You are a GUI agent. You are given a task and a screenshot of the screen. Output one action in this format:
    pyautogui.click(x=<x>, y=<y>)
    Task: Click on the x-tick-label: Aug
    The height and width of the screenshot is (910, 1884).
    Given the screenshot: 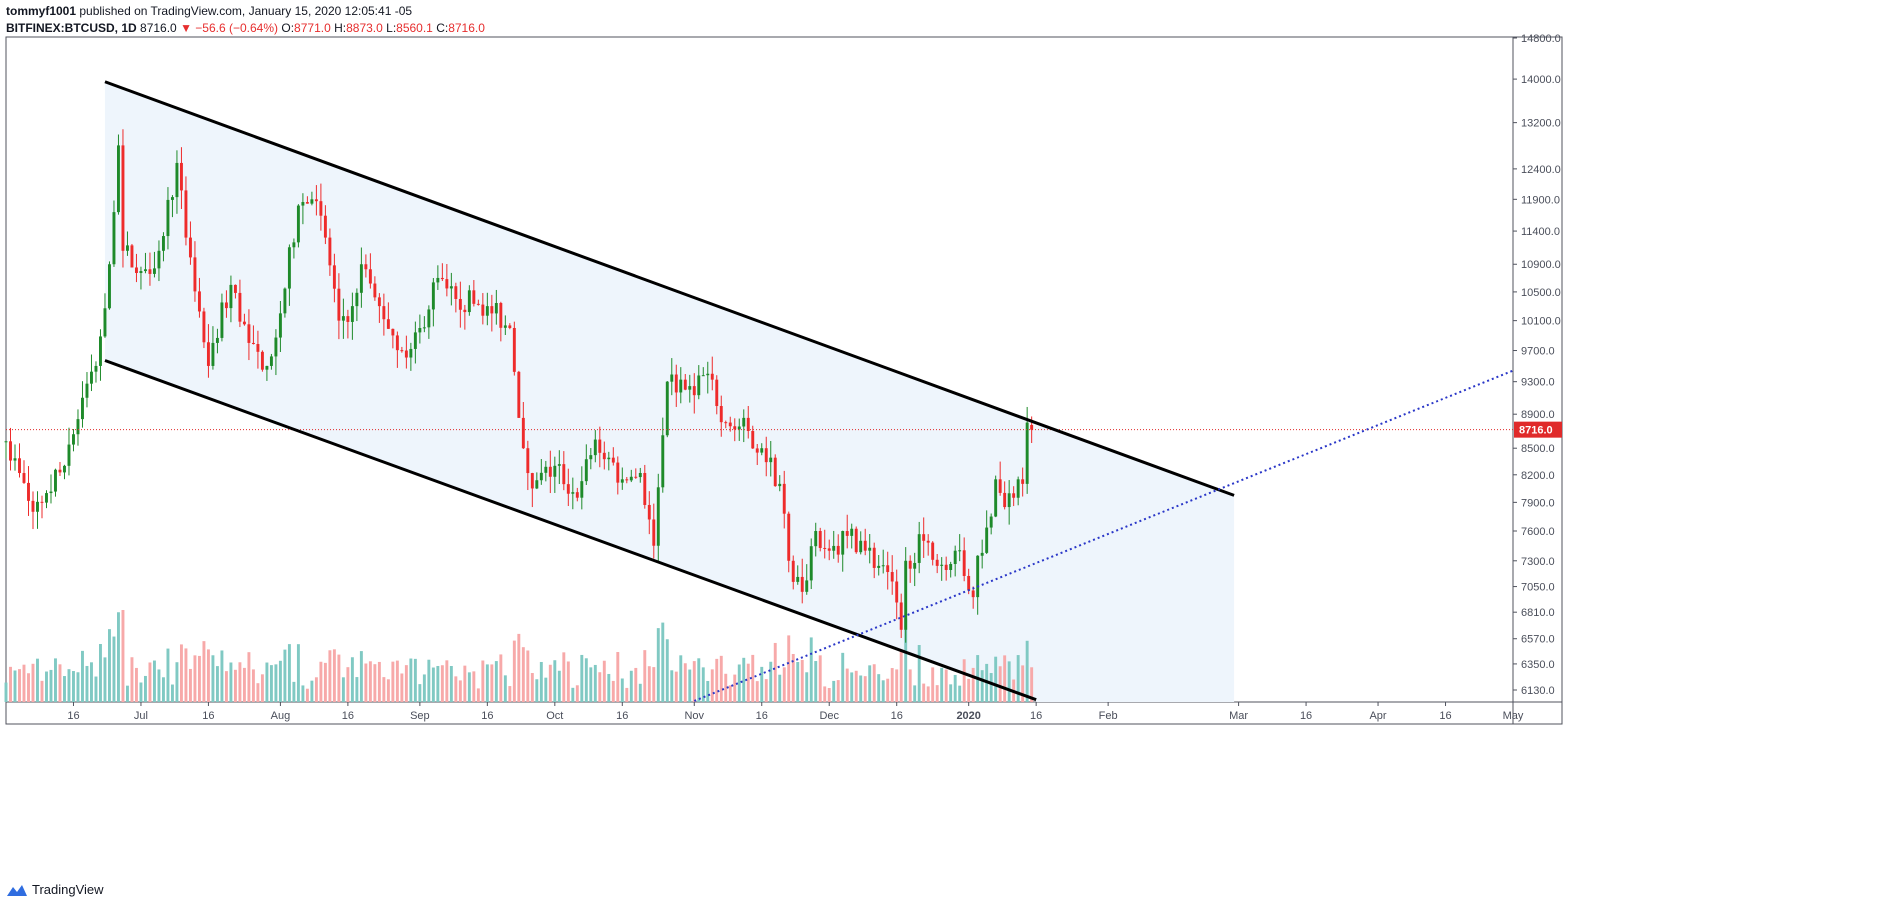 What is the action you would take?
    pyautogui.click(x=281, y=716)
    